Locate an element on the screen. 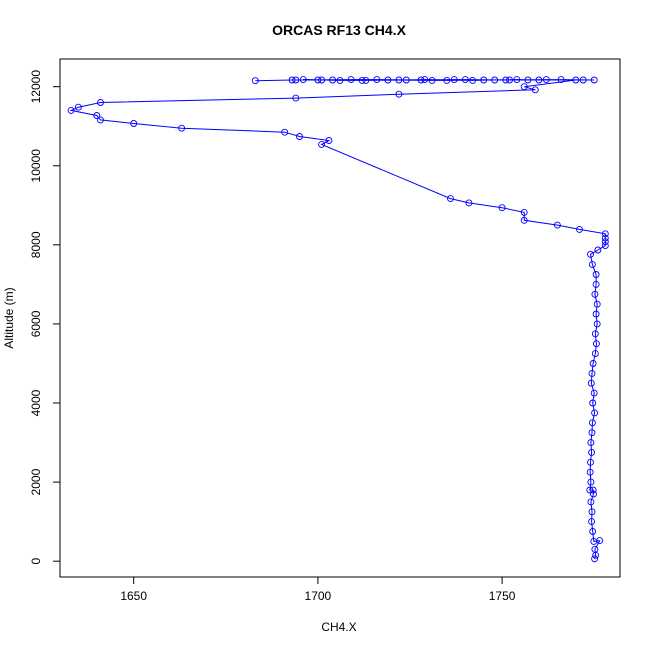 The height and width of the screenshot is (650, 650). y-tick-label: 2000 is located at coordinates (36, 481).